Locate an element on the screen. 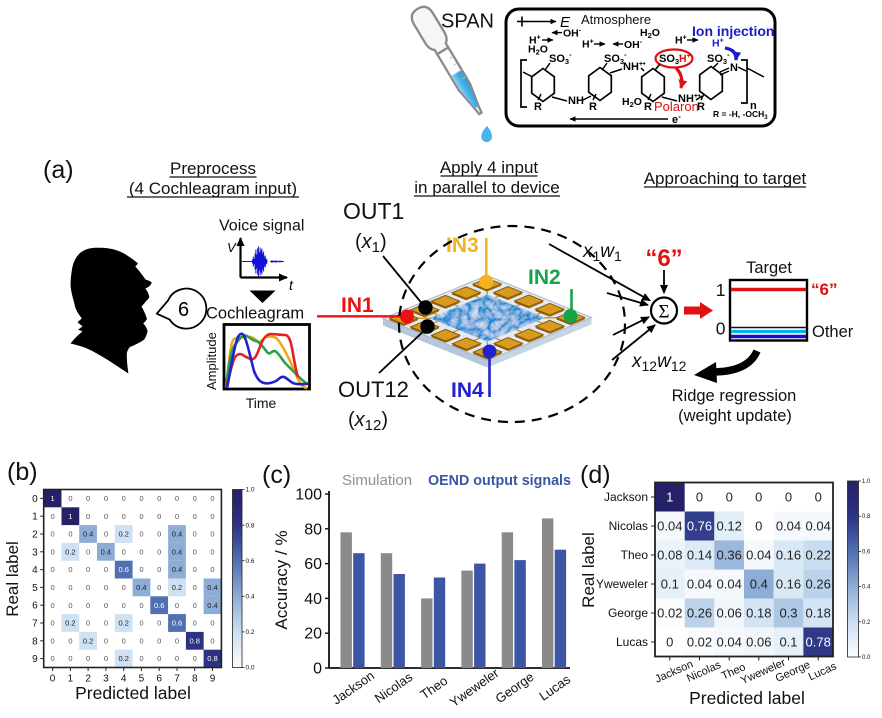 The height and width of the screenshot is (718, 882). svg-text: 0.6 is located at coordinates (123, 569).